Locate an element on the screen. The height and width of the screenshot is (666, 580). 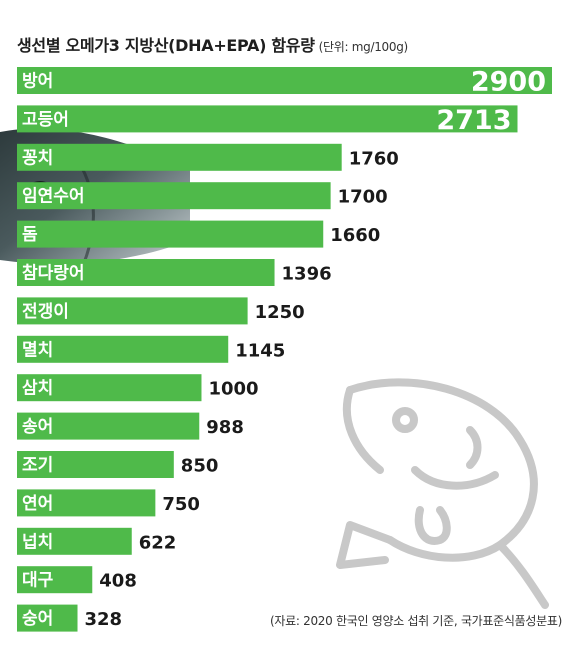
value-label: 850 is located at coordinates (200, 466).